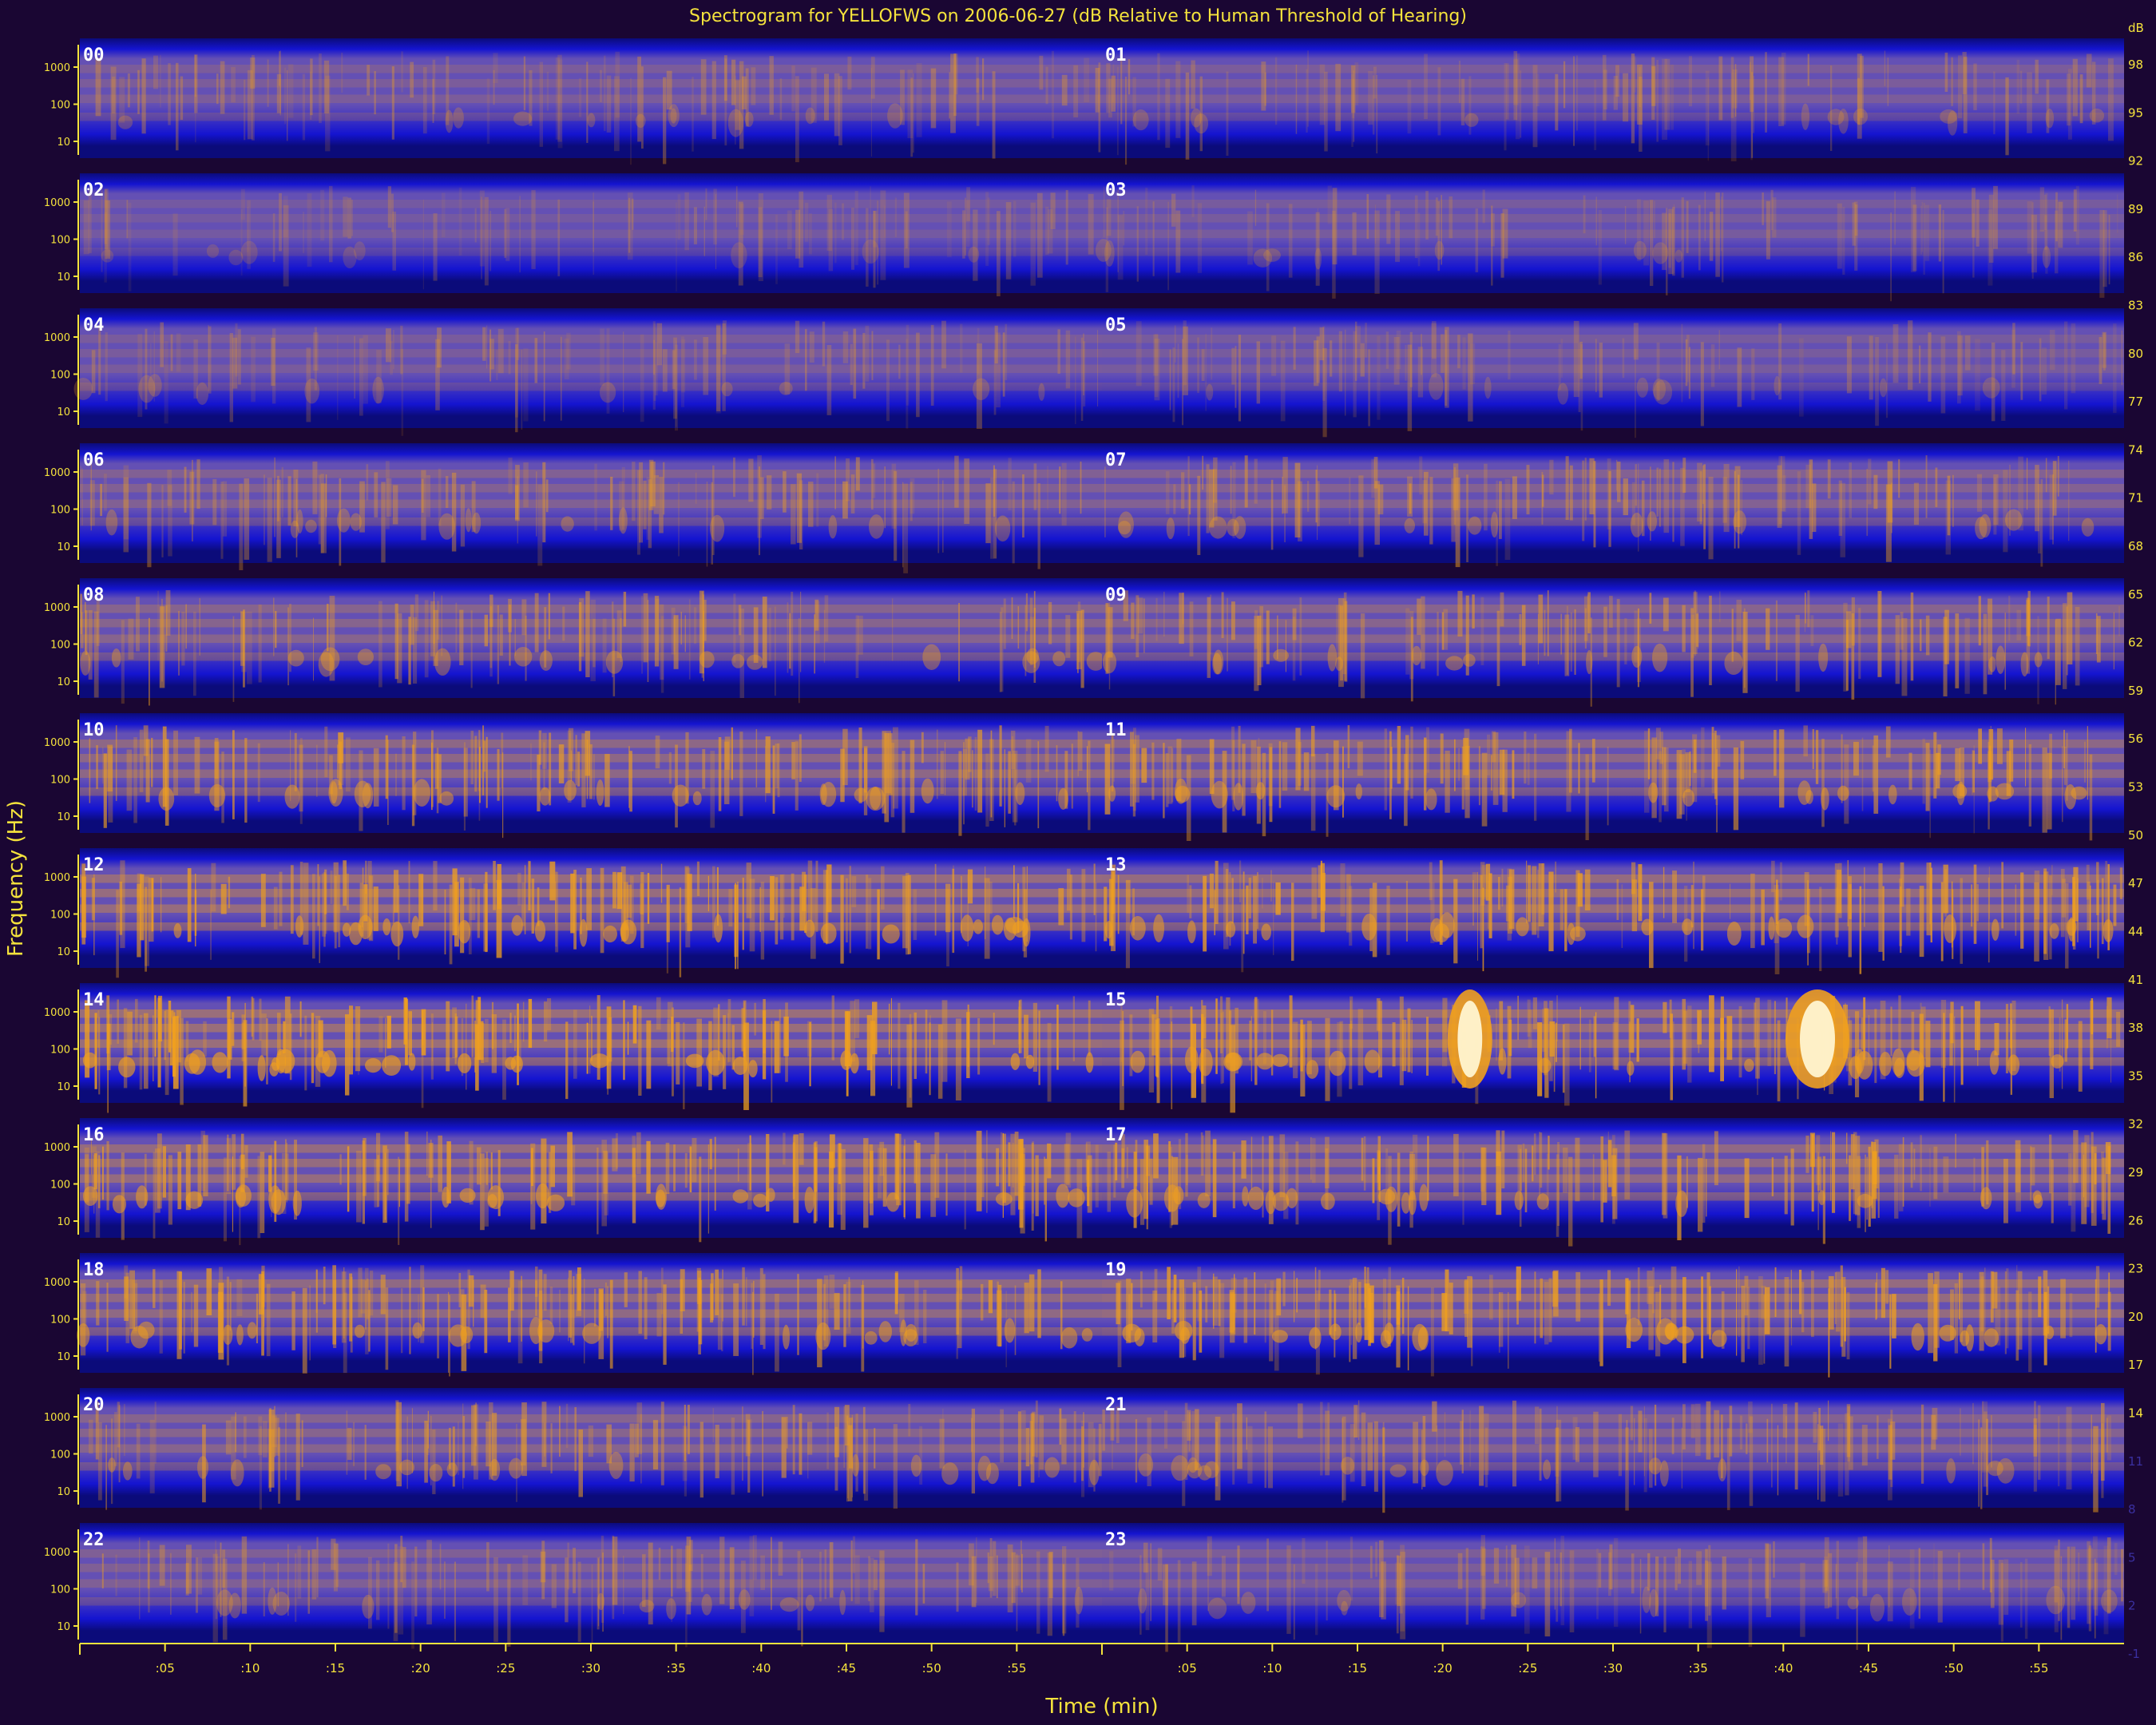 This screenshot has height=1725, width=2156. I want to click on x-tick-label: :25, so click(1527, 1668).